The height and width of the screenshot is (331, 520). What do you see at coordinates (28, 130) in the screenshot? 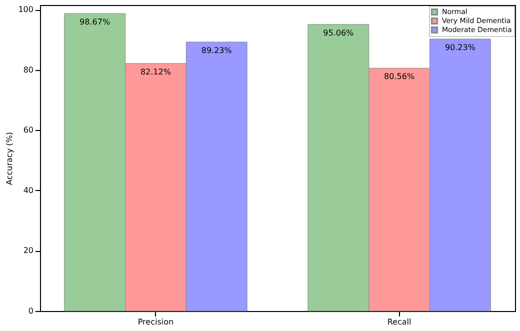
I see `y-tick-label: 60` at bounding box center [28, 130].